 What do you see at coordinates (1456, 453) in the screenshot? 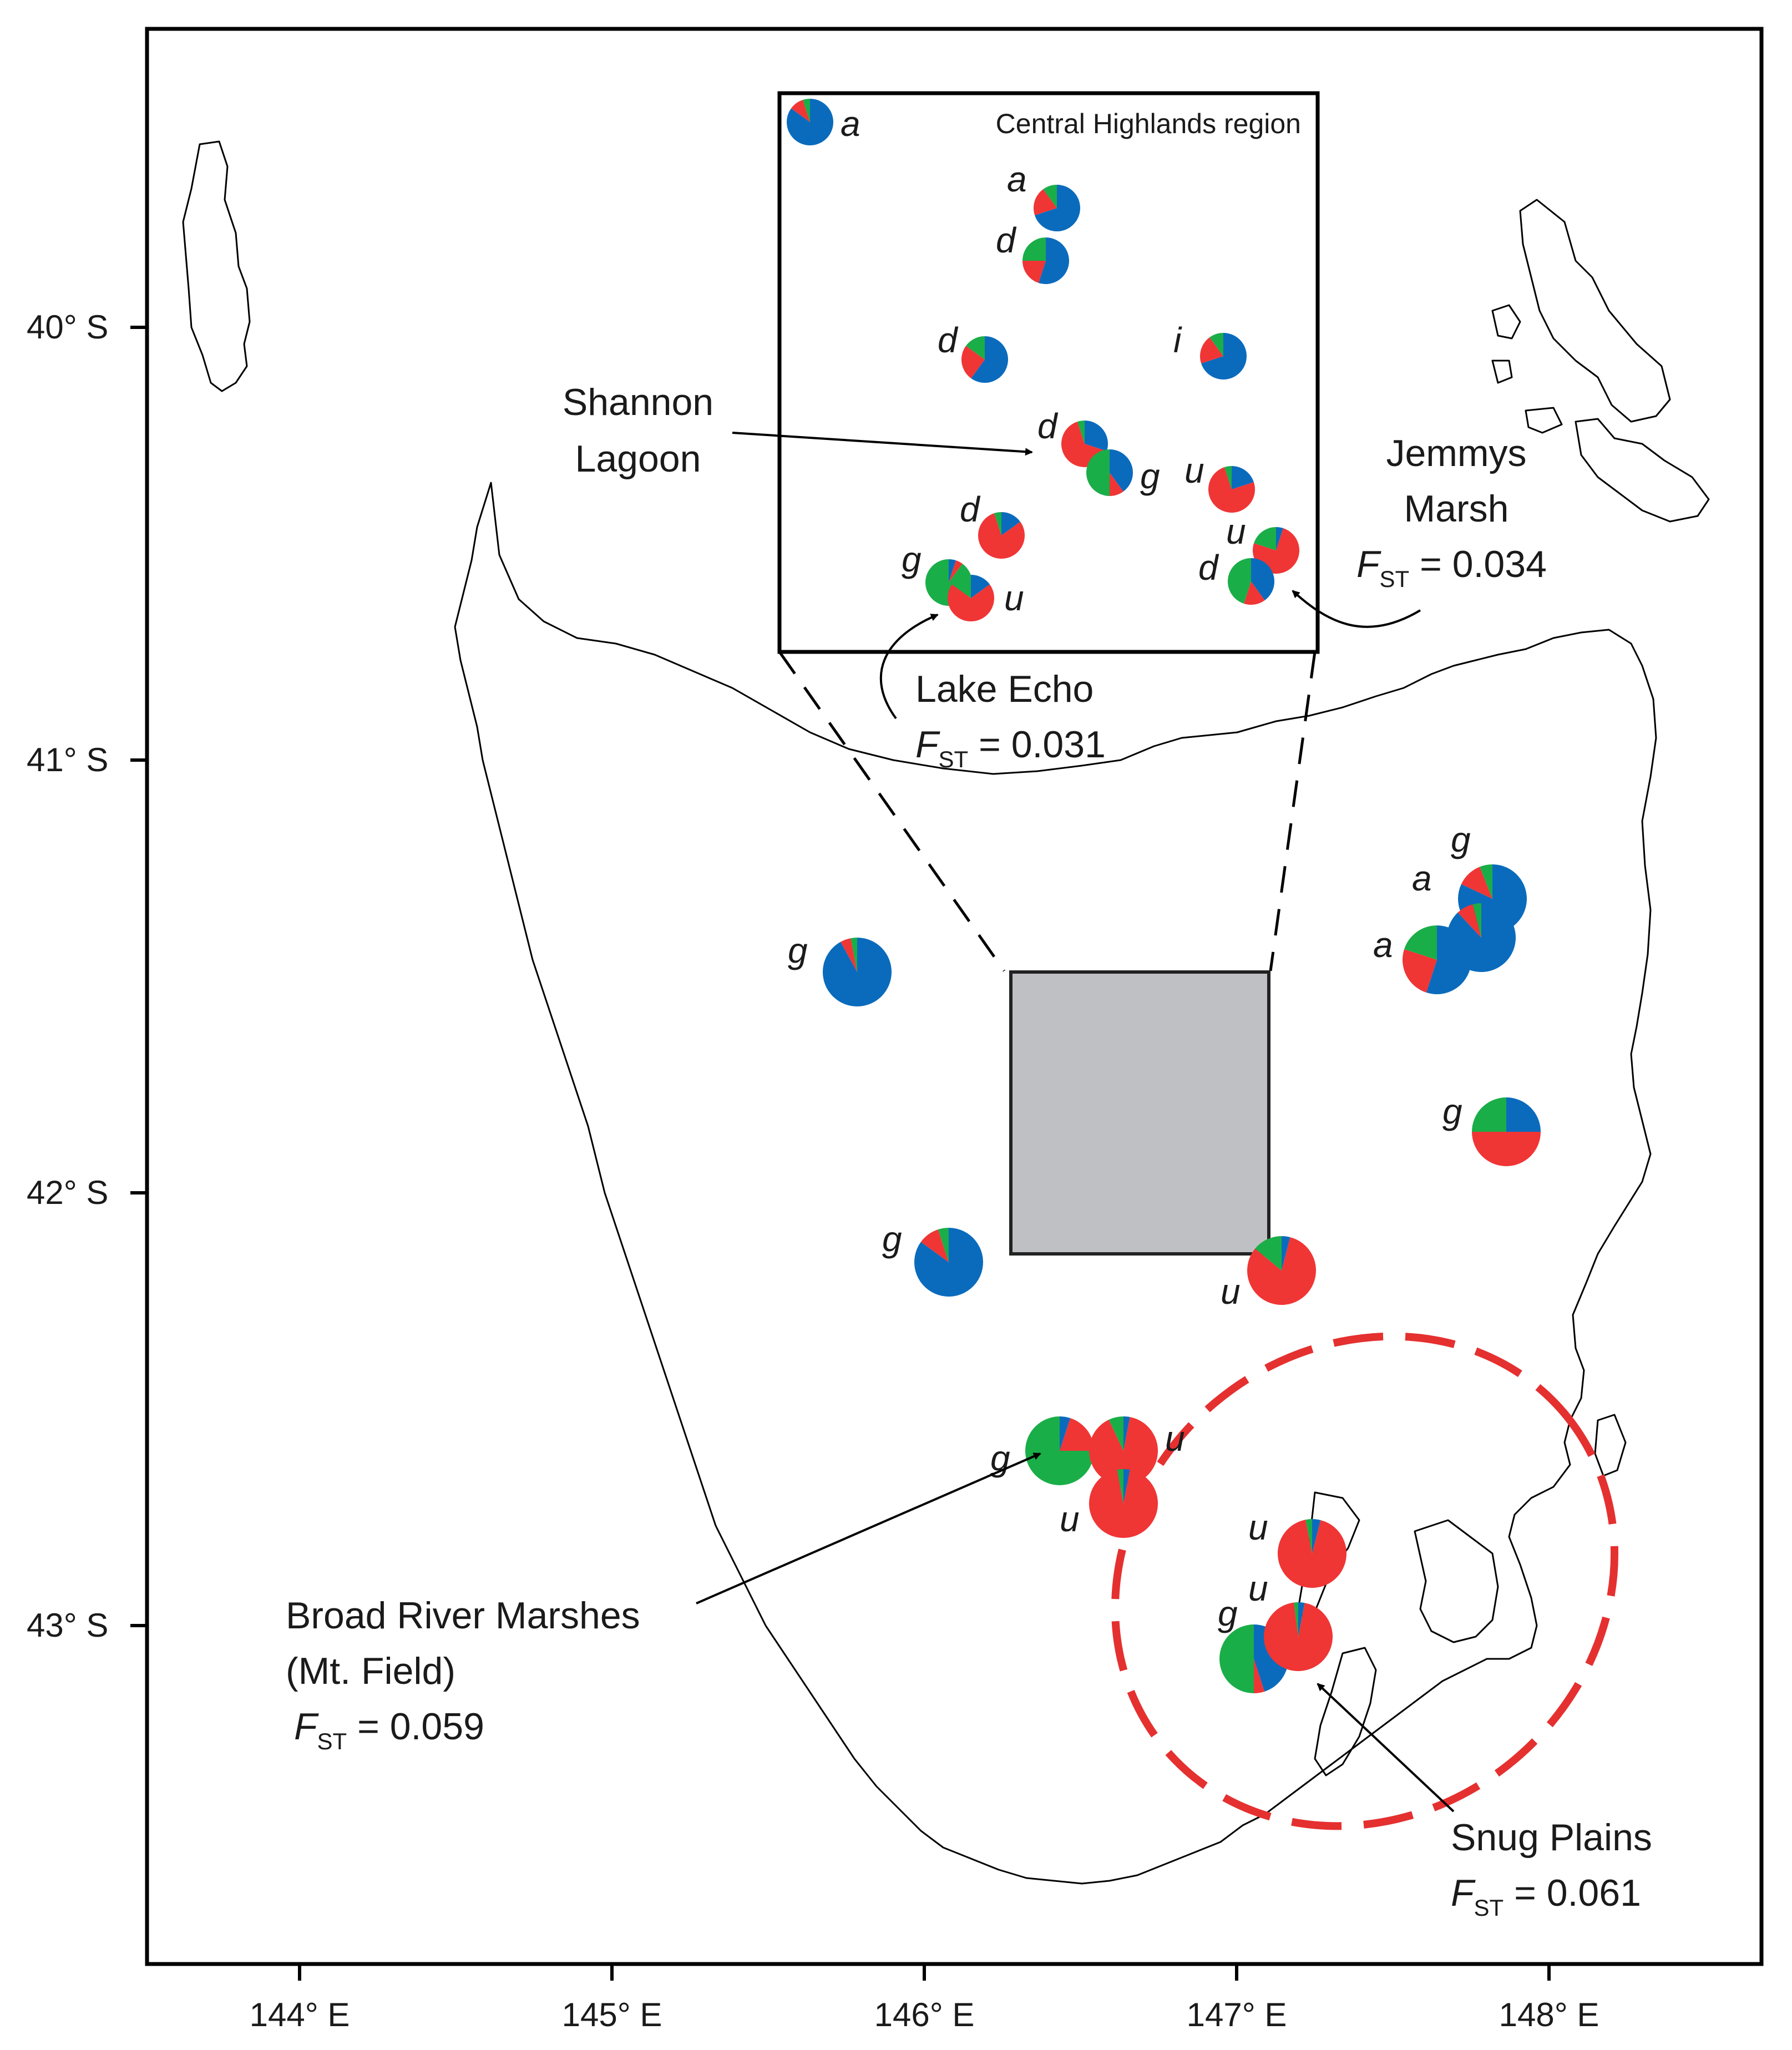
I see `svg-text: Jemmys` at bounding box center [1456, 453].